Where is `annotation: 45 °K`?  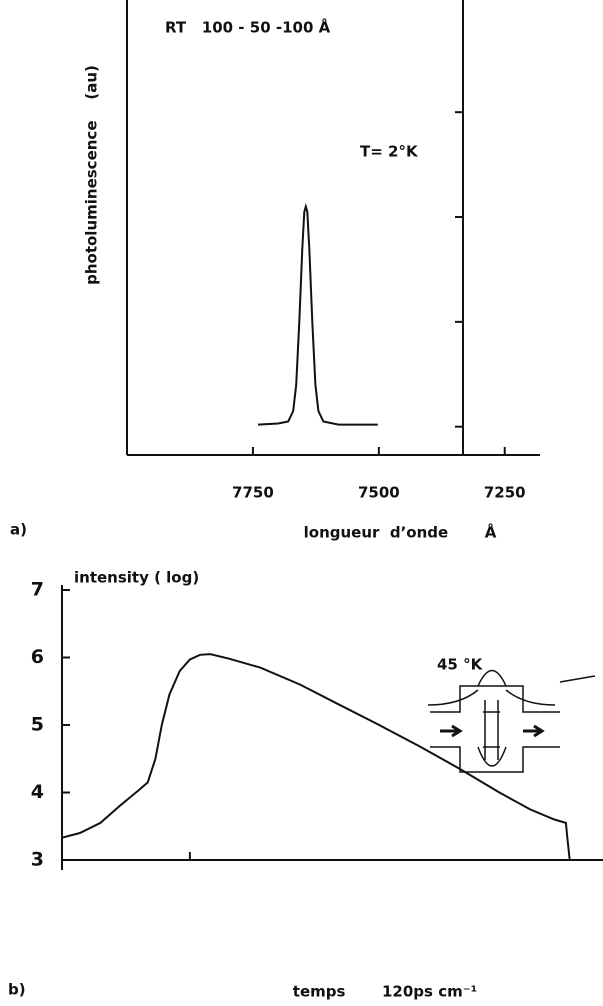 annotation: 45 °K is located at coordinates (460, 665).